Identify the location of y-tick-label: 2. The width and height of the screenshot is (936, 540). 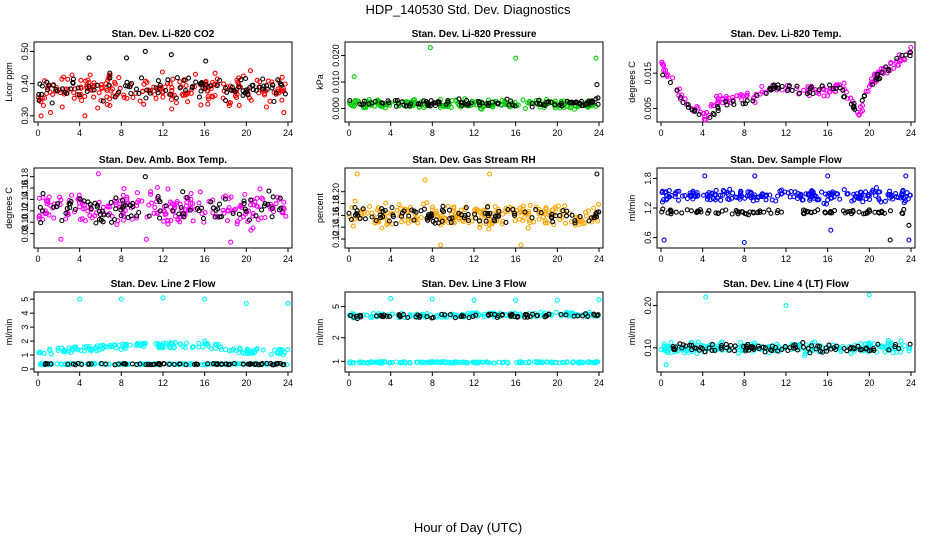
(25, 341).